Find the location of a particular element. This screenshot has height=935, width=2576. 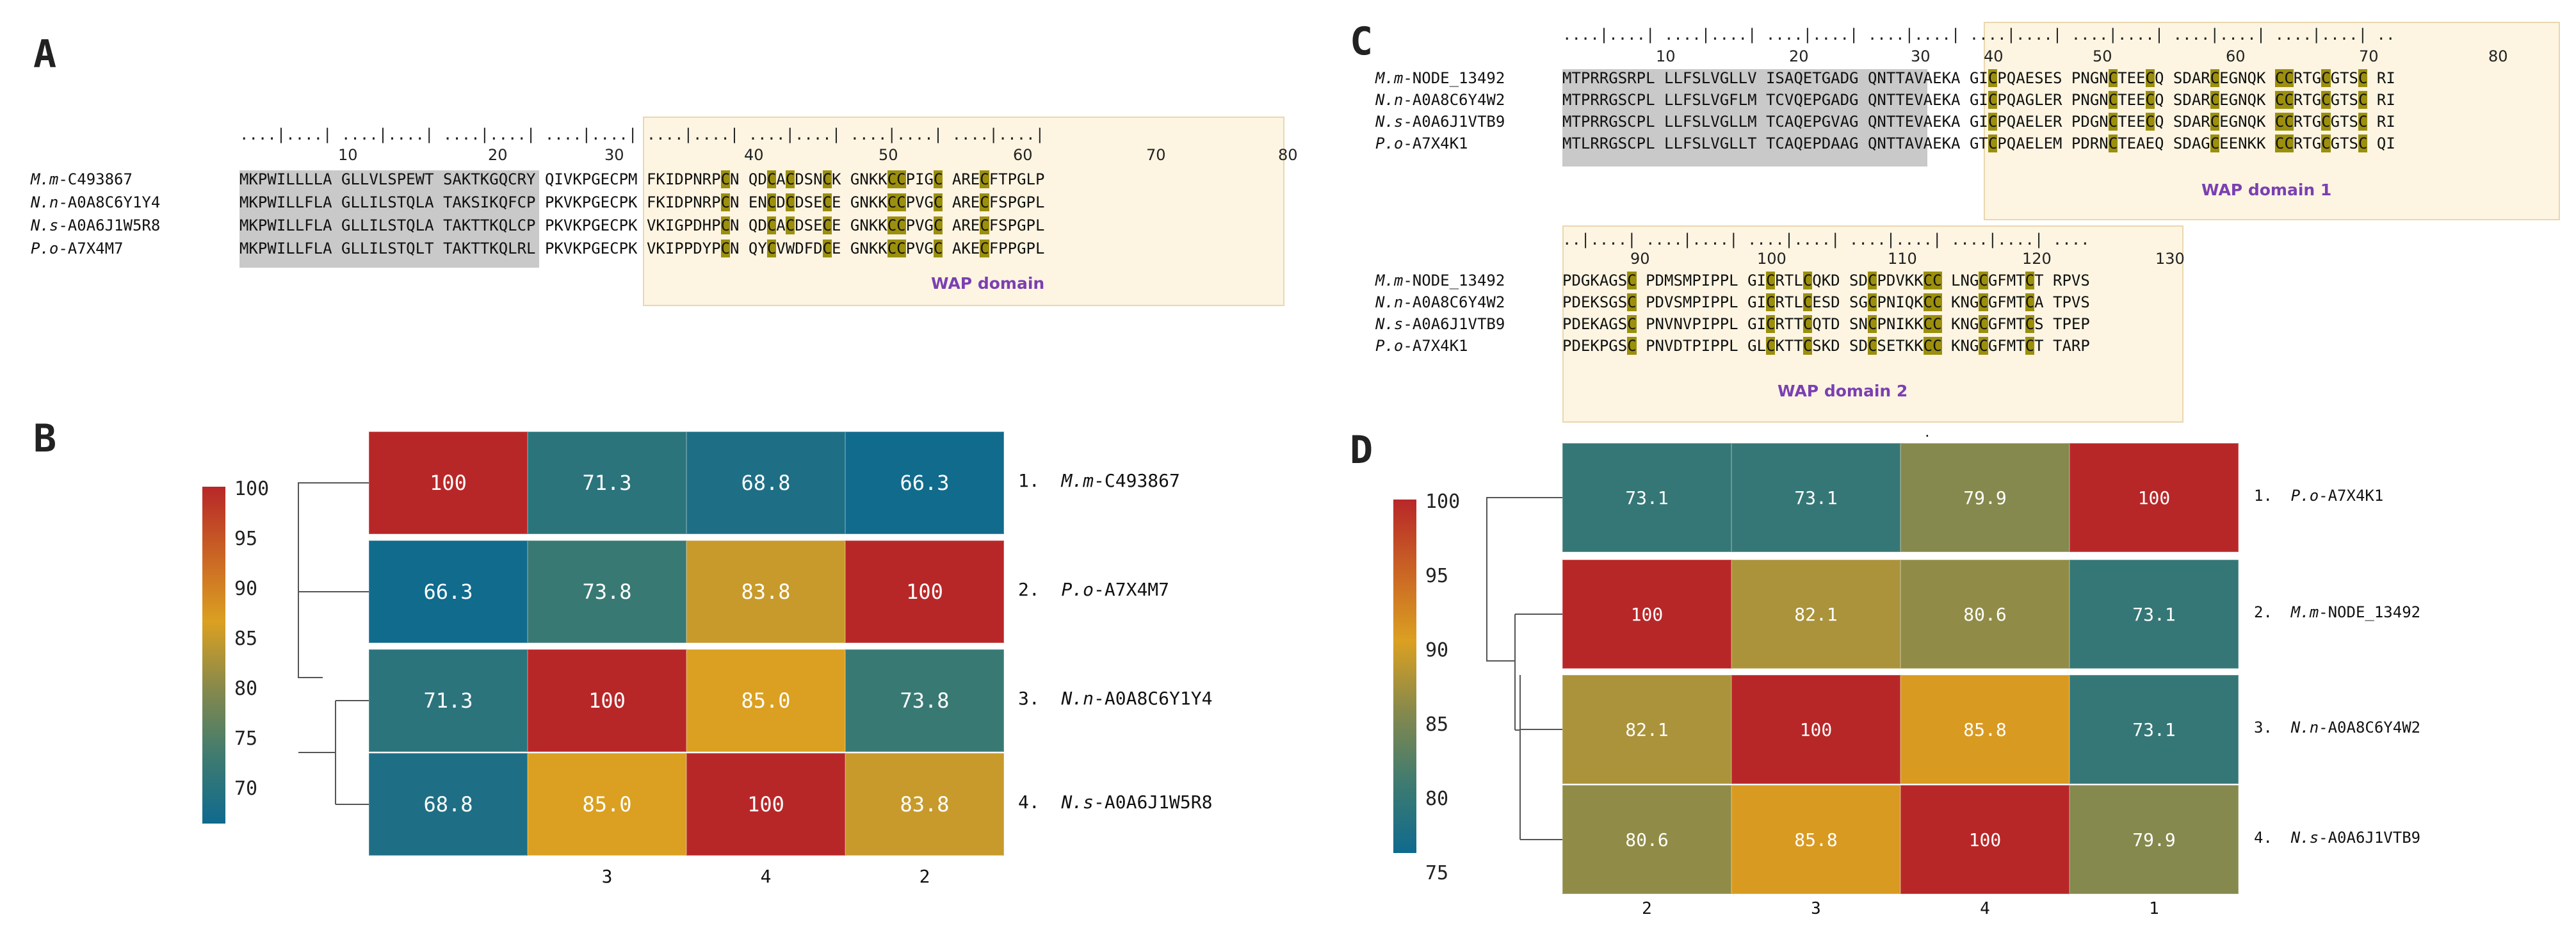

heatmap-row-label: 4. N.s-A0A6J1VTB9 is located at coordinates (2337, 838).